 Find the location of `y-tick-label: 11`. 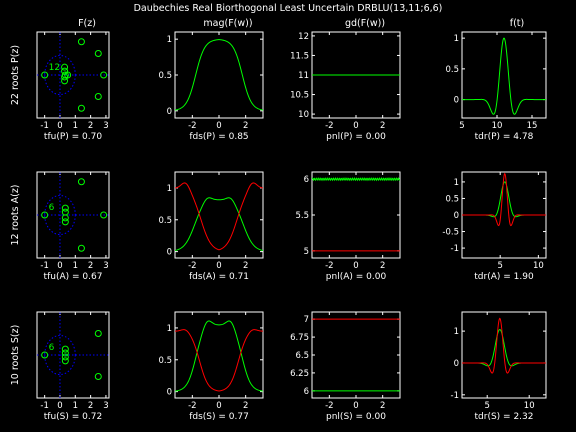

y-tick-label: 11 is located at coordinates (303, 76).